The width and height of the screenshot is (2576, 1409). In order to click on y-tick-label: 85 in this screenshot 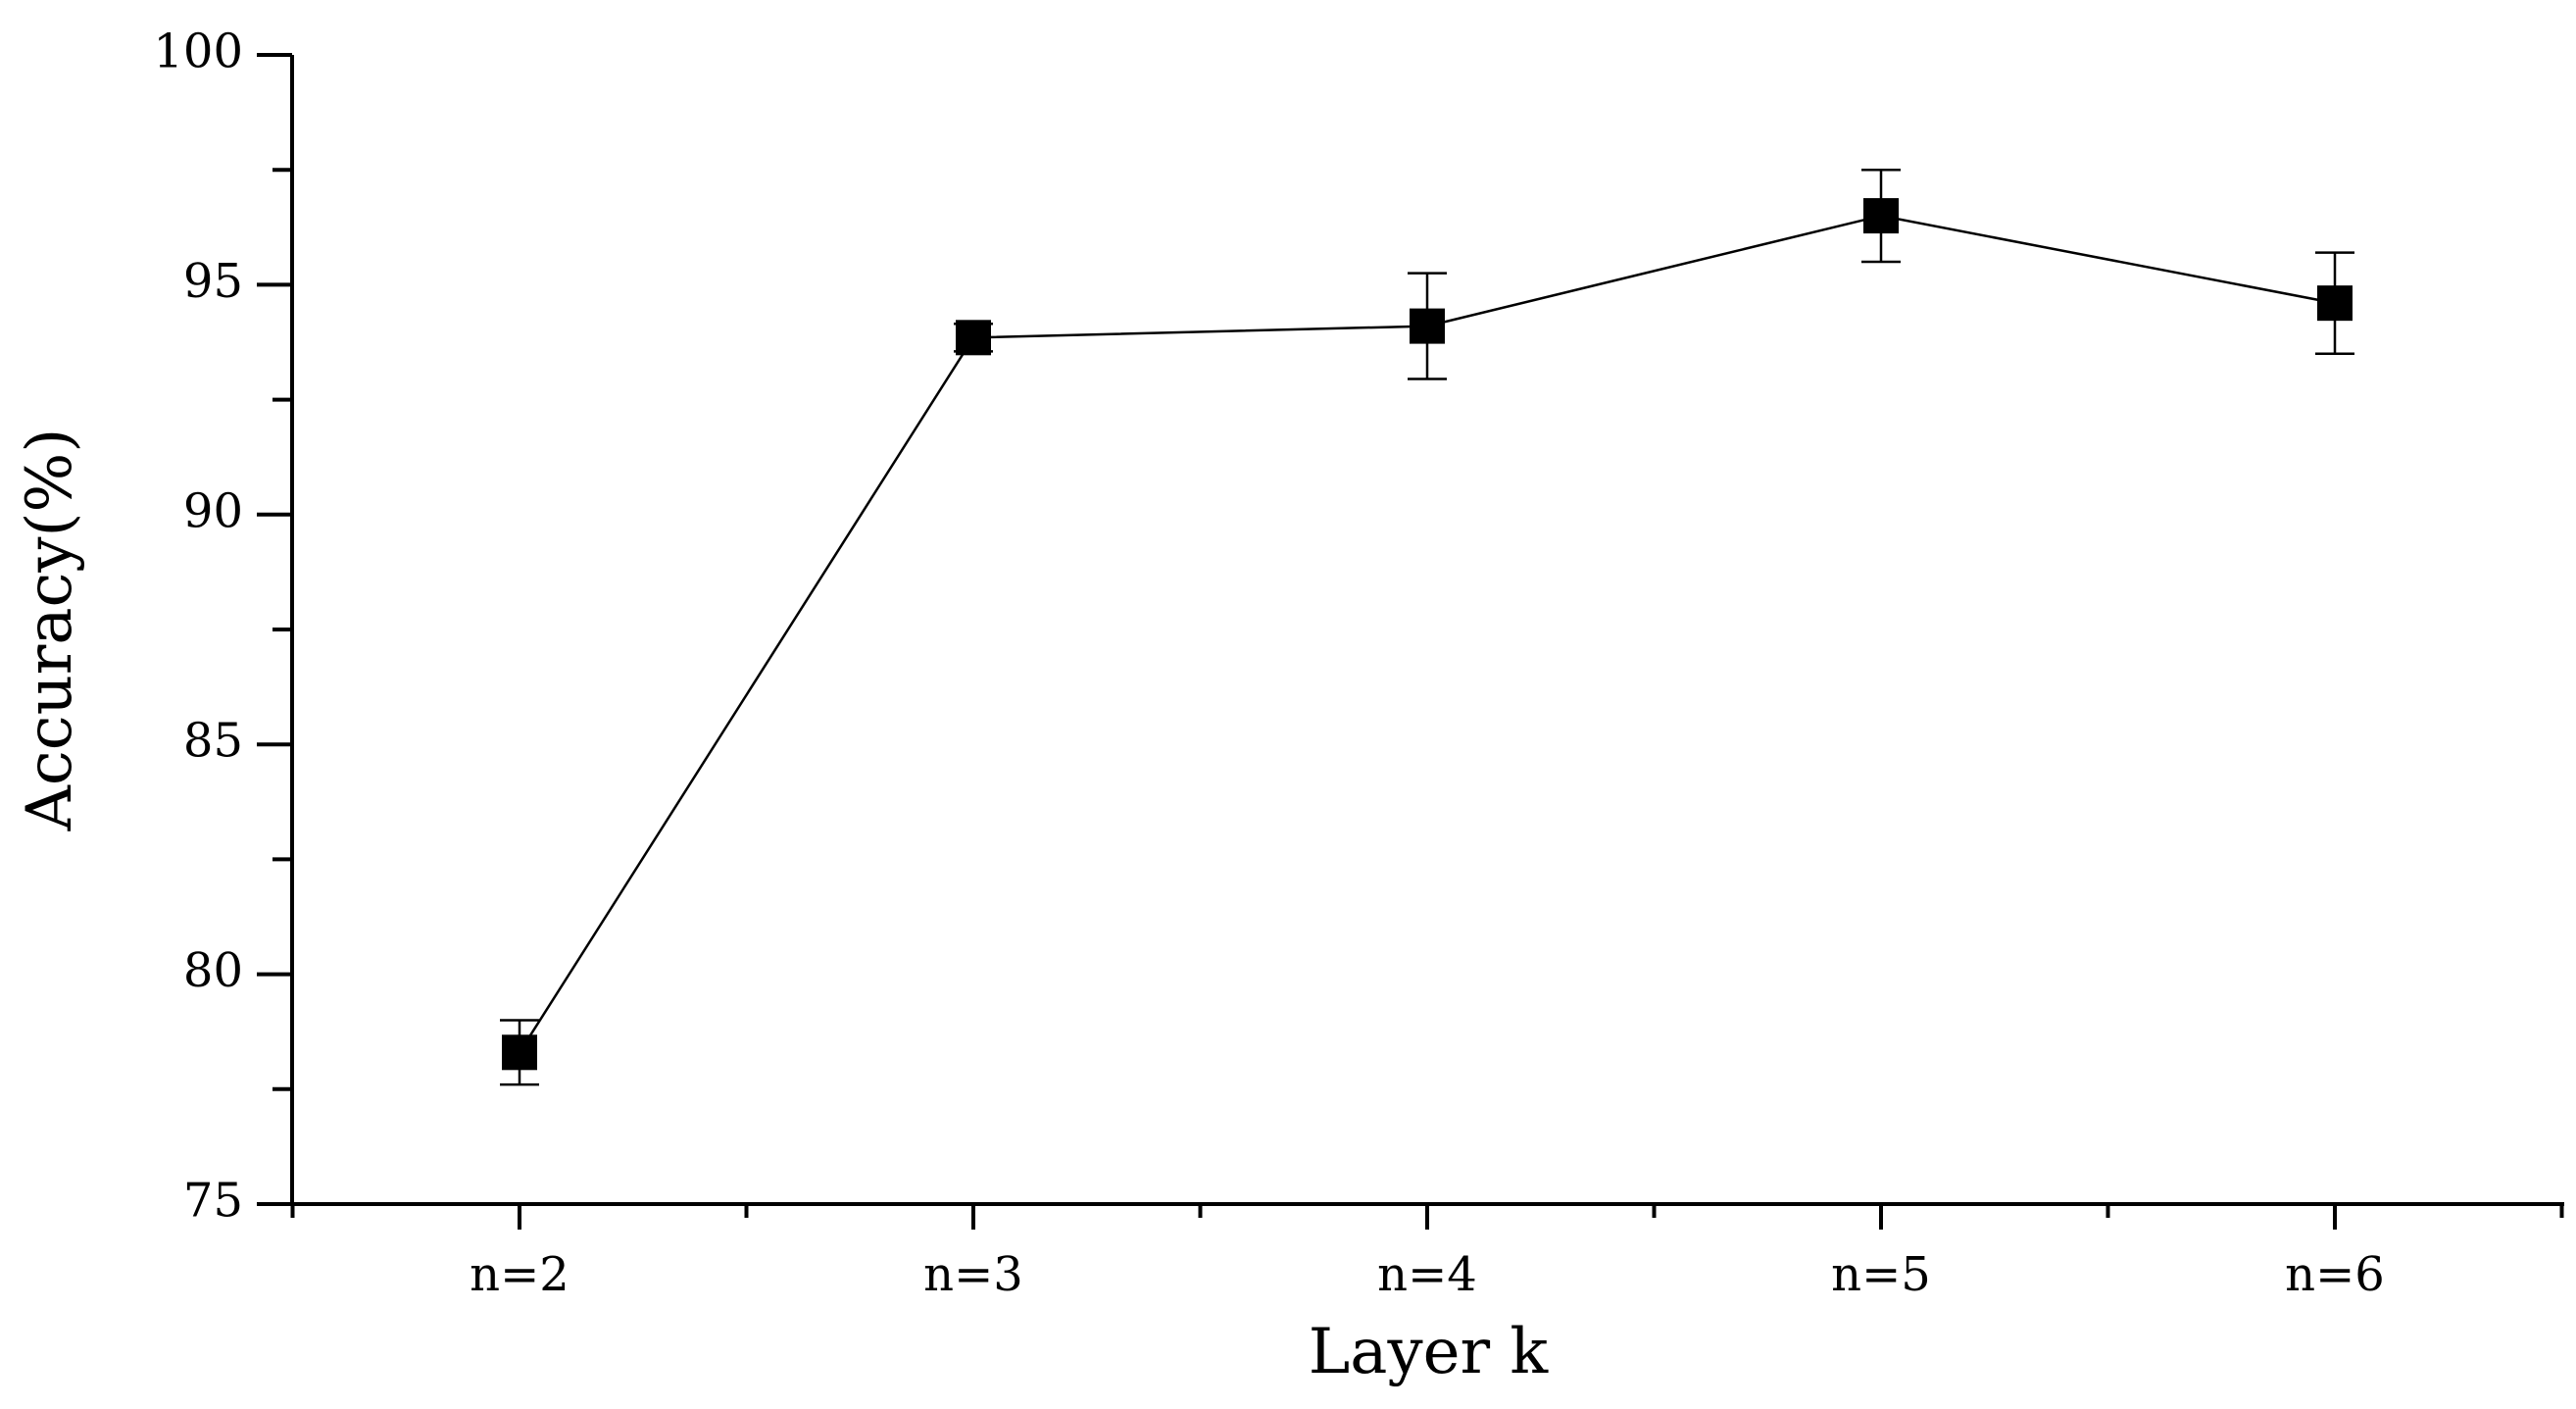, I will do `click(213, 741)`.